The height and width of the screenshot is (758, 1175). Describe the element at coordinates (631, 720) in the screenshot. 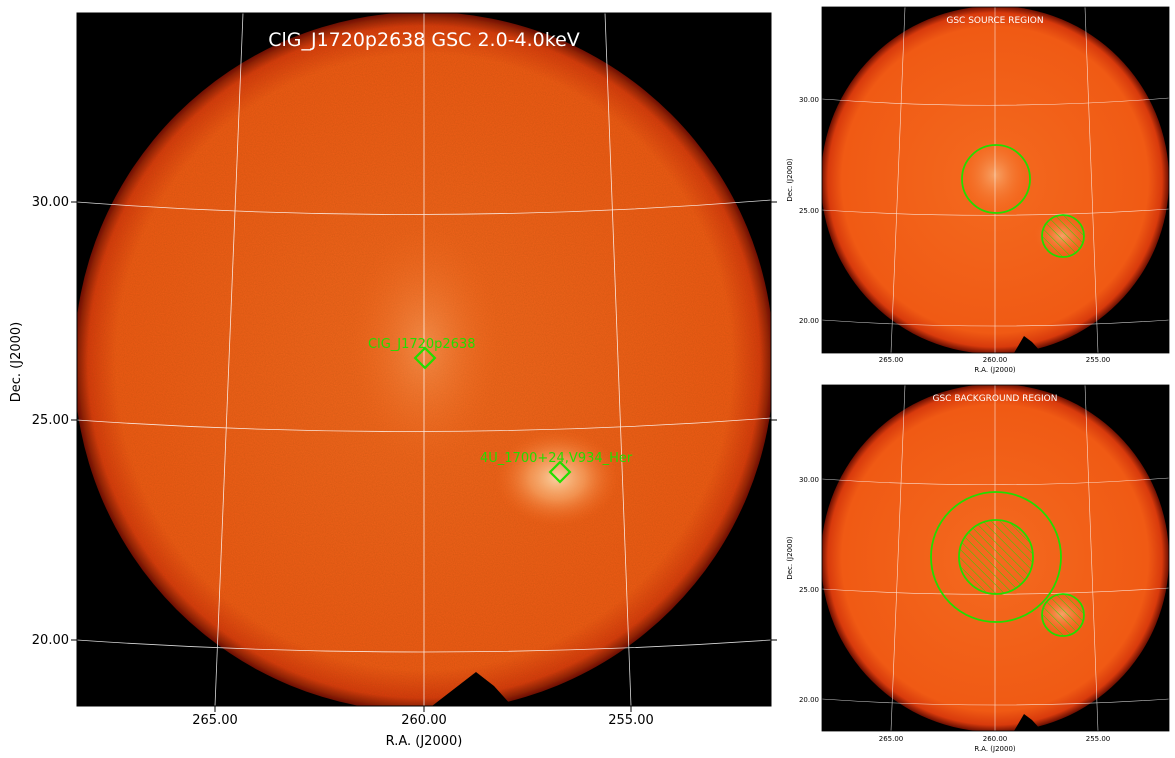

I see `main-xtick-255: 255.00` at that location.